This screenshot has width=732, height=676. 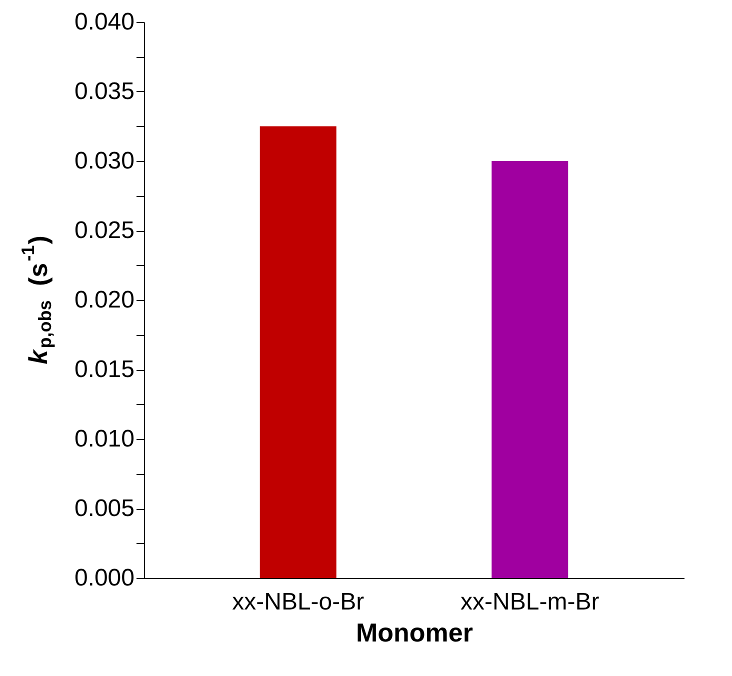 What do you see at coordinates (104, 91) in the screenshot?
I see `y-tick-label: 0.035` at bounding box center [104, 91].